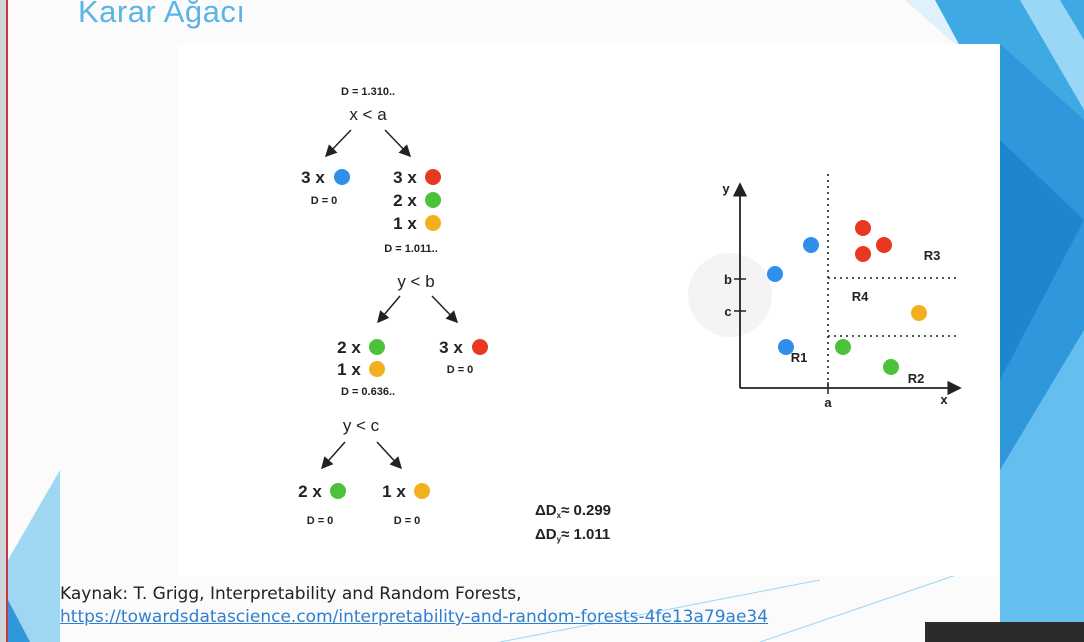  What do you see at coordinates (860, 296) in the screenshot?
I see `region-label-r4: R4` at bounding box center [860, 296].